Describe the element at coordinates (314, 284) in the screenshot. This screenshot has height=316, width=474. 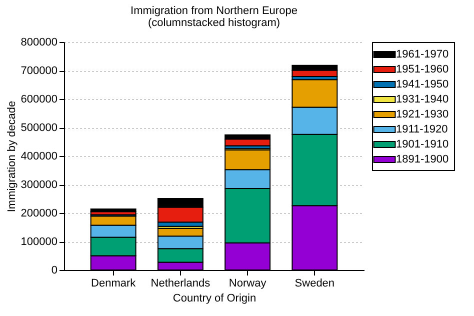
I see `x-tick-label: Sweden` at that location.